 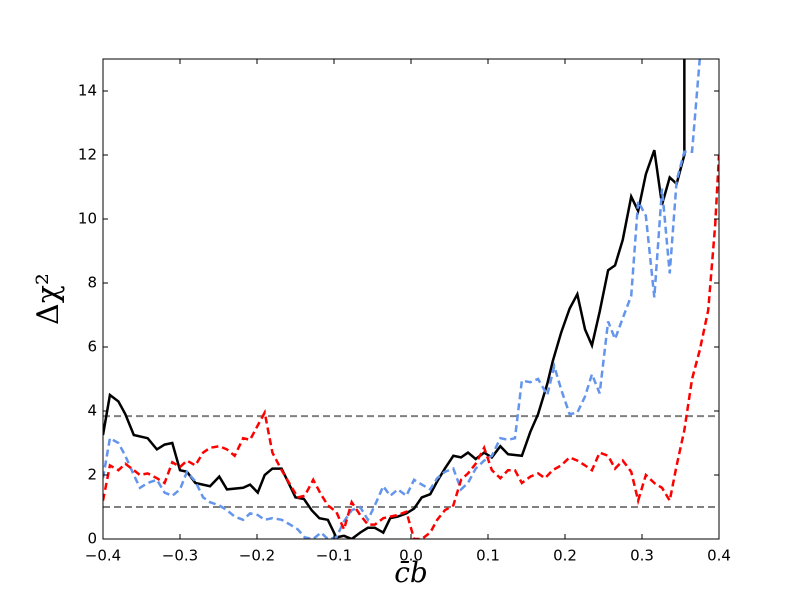 I want to click on x-tick-label: −0.4, so click(x=103, y=556).